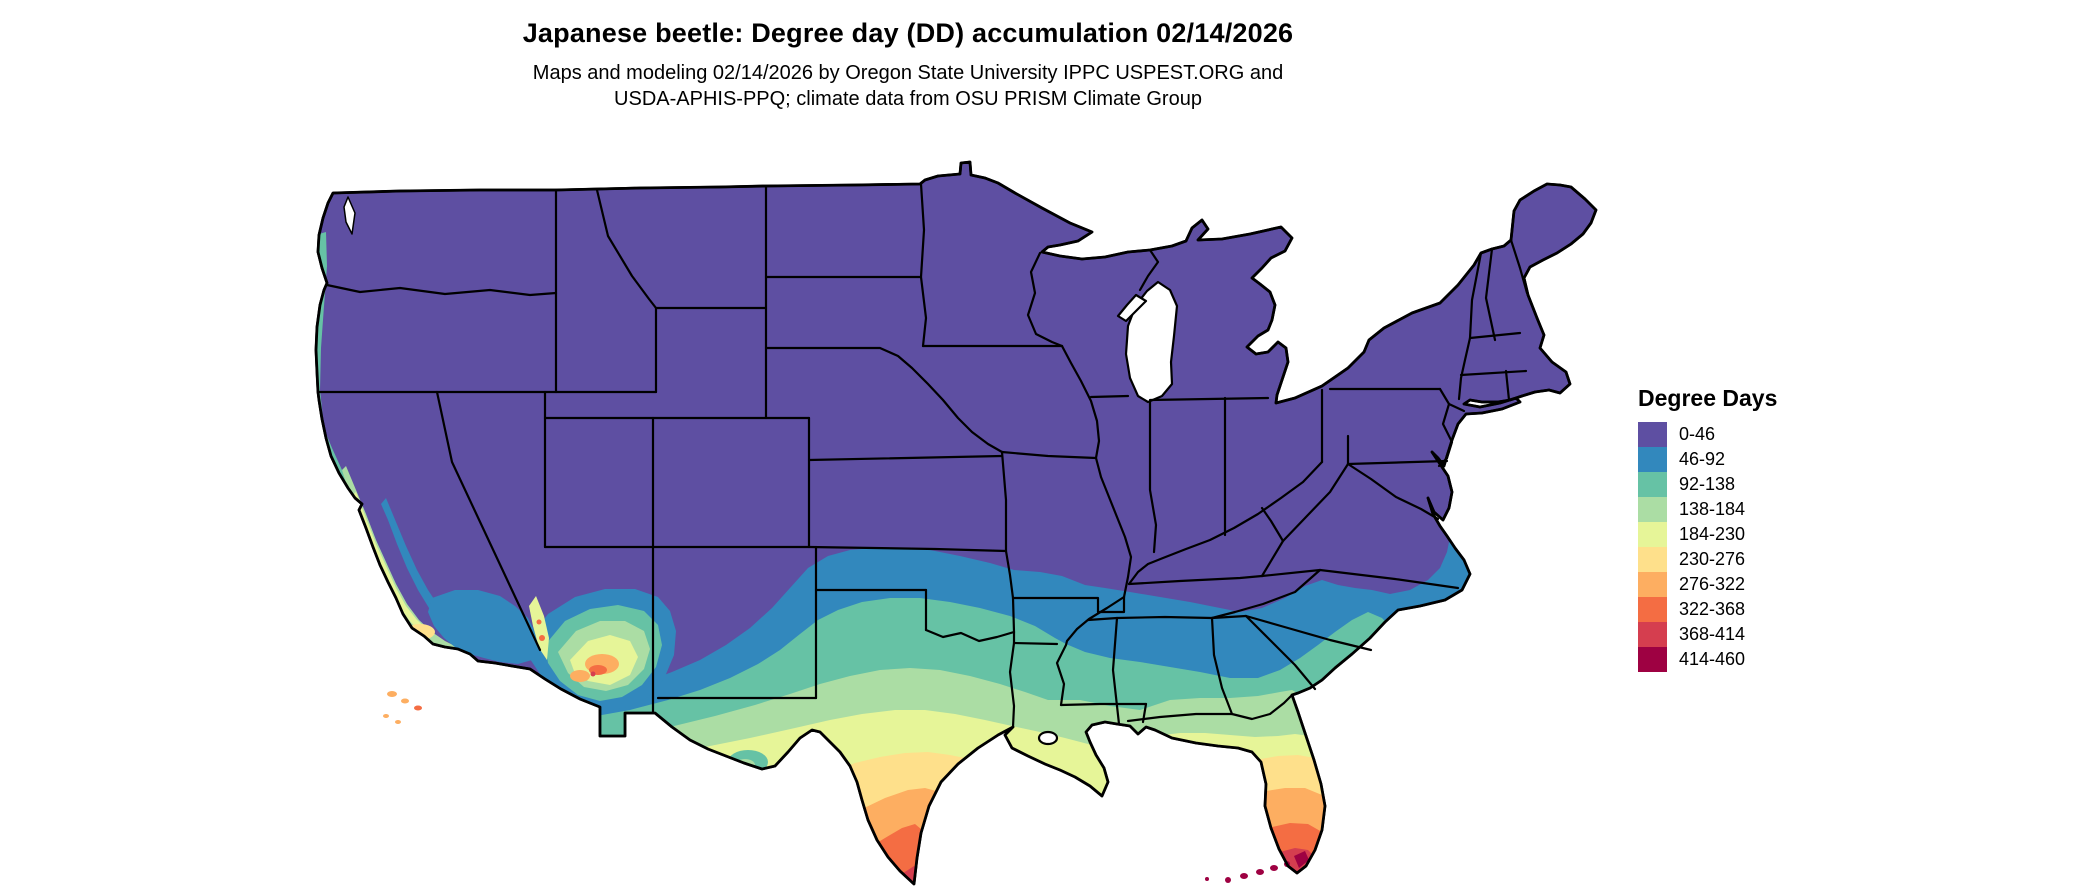 The width and height of the screenshot is (2100, 892). I want to click on legend-item: 184-230, so click(1707, 534).